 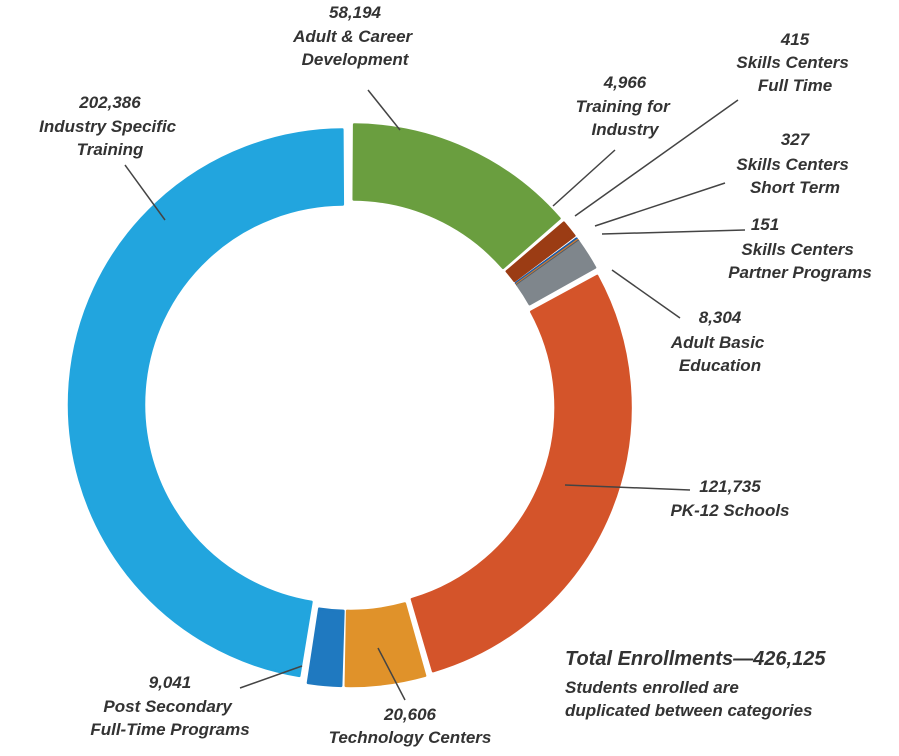 I want to click on category-label: Industry Specific Training, so click(x=110, y=138).